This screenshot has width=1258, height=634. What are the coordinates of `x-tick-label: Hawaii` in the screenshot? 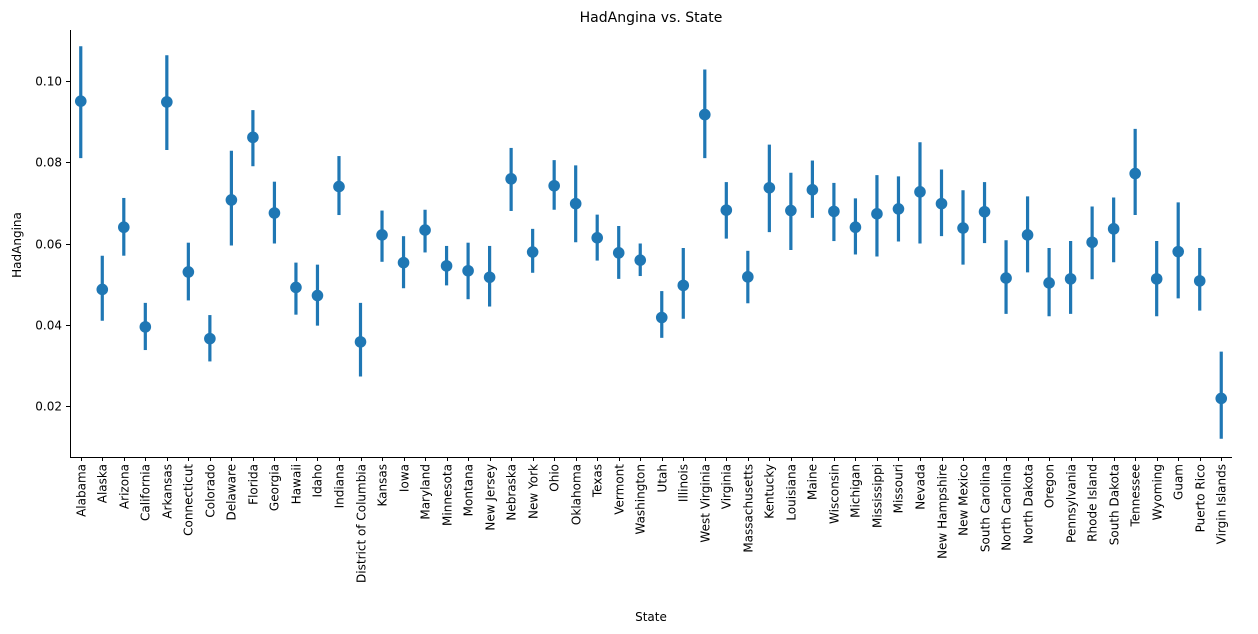 It's located at (297, 484).